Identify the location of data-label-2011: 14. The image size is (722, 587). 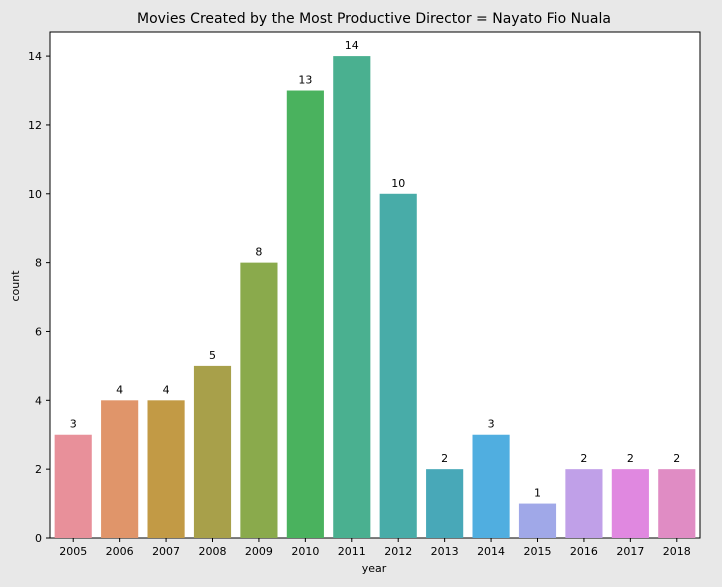
(352, 45).